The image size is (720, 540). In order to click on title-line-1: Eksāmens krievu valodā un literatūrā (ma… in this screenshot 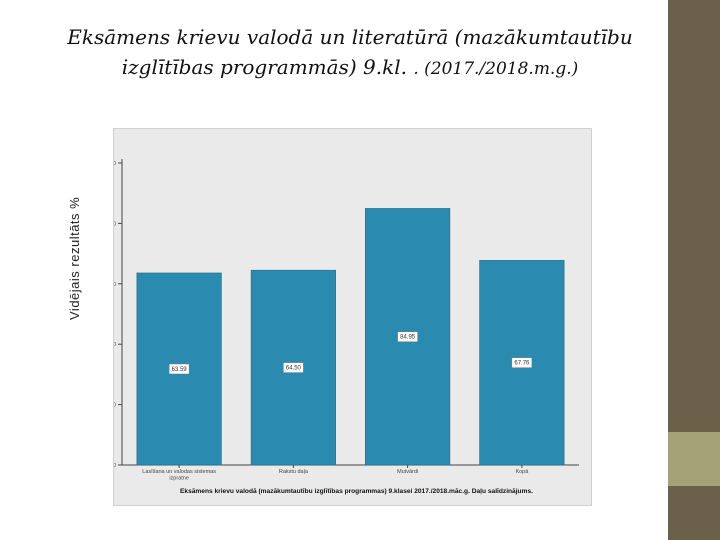, I will do `click(350, 37)`.